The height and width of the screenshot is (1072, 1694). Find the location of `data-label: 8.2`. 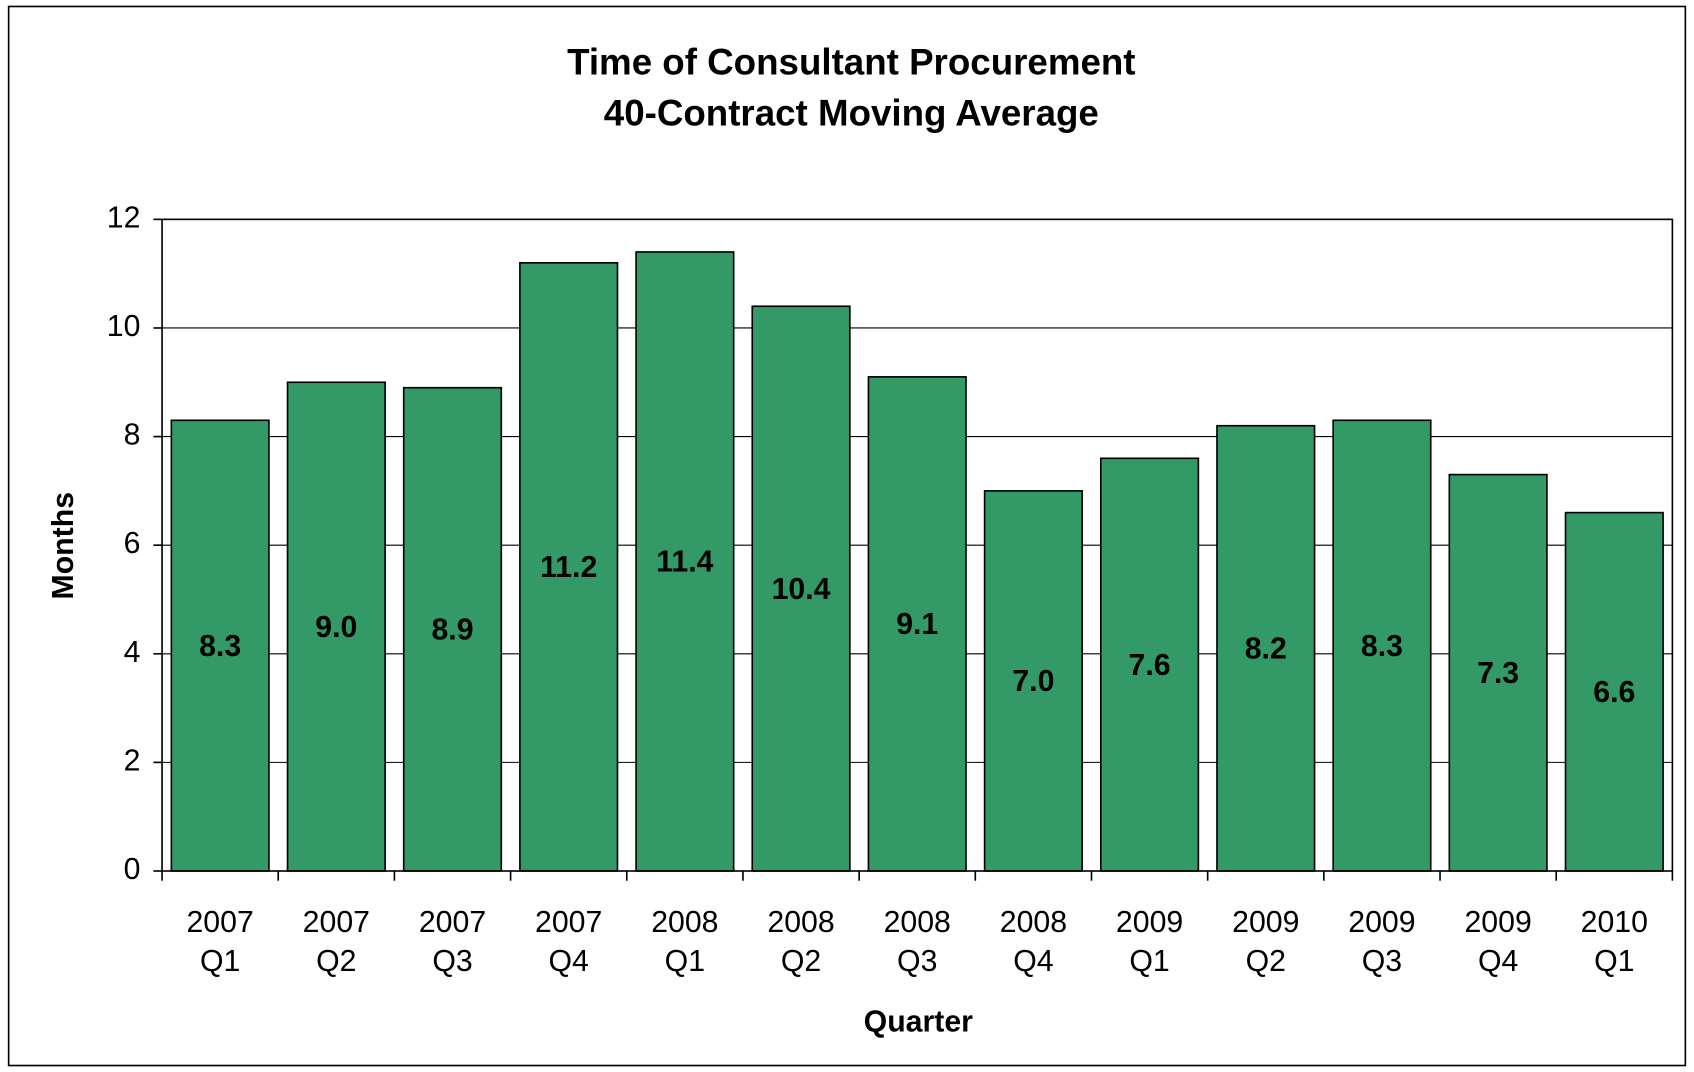

data-label: 8.2 is located at coordinates (1266, 649).